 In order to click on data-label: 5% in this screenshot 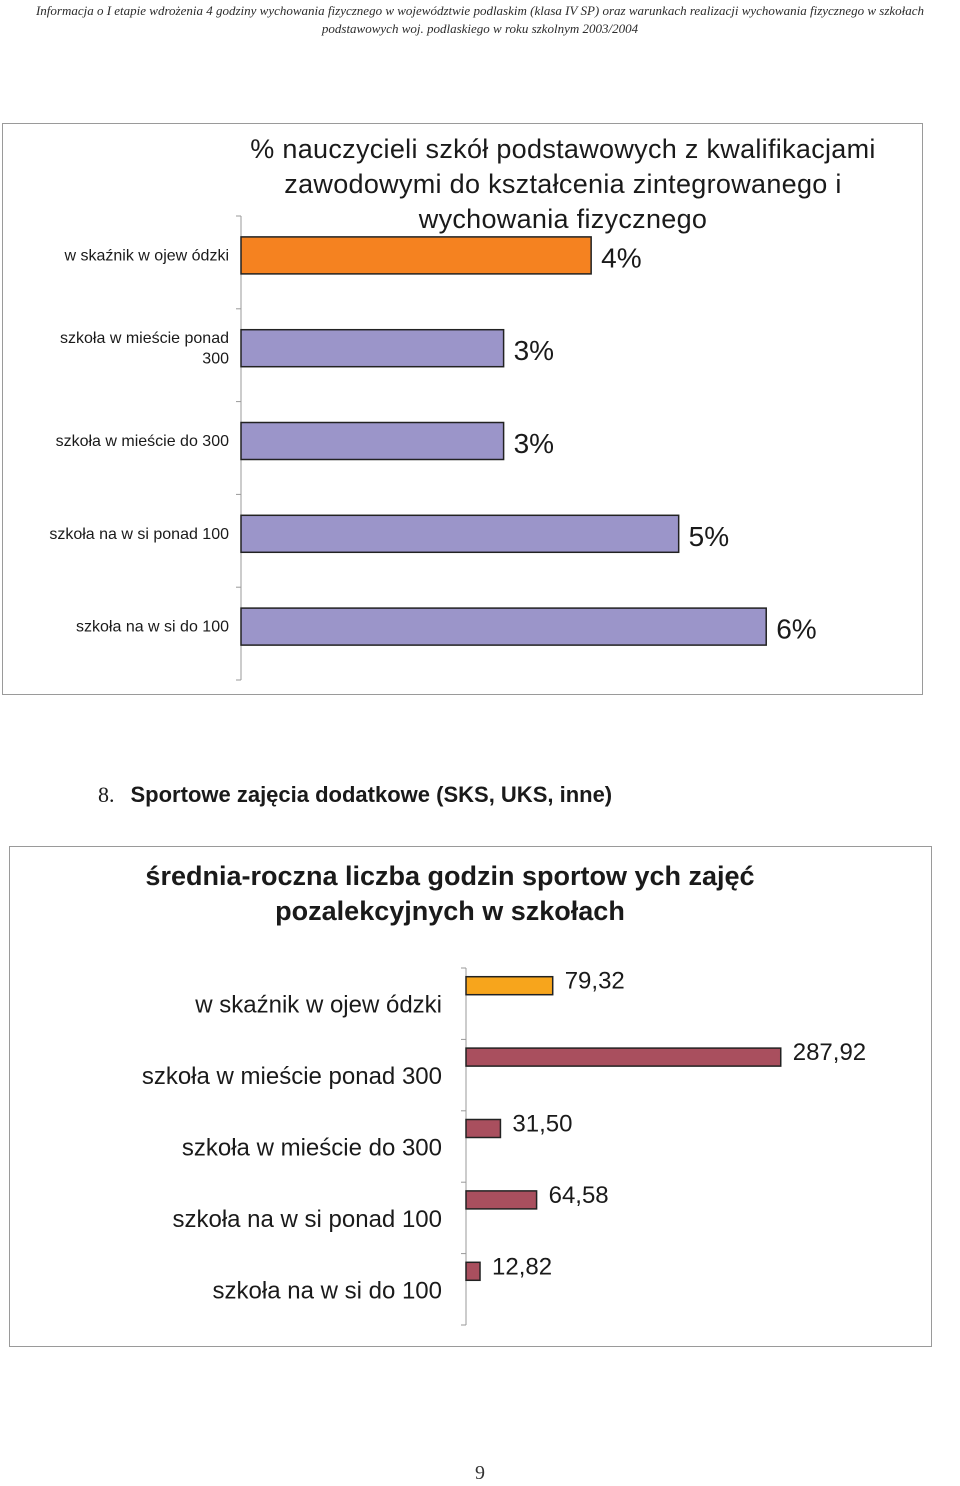, I will do `click(709, 536)`.